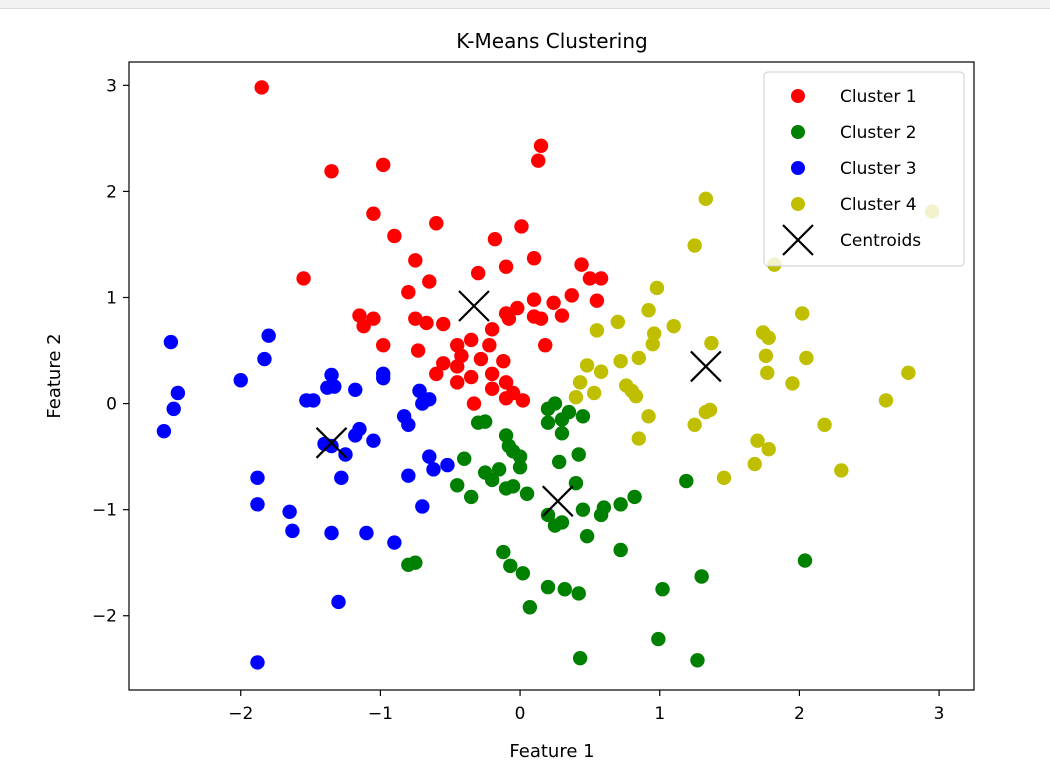 This screenshot has width=1050, height=784. What do you see at coordinates (851, 240) in the screenshot?
I see `legend-item-centroids: Centroids` at bounding box center [851, 240].